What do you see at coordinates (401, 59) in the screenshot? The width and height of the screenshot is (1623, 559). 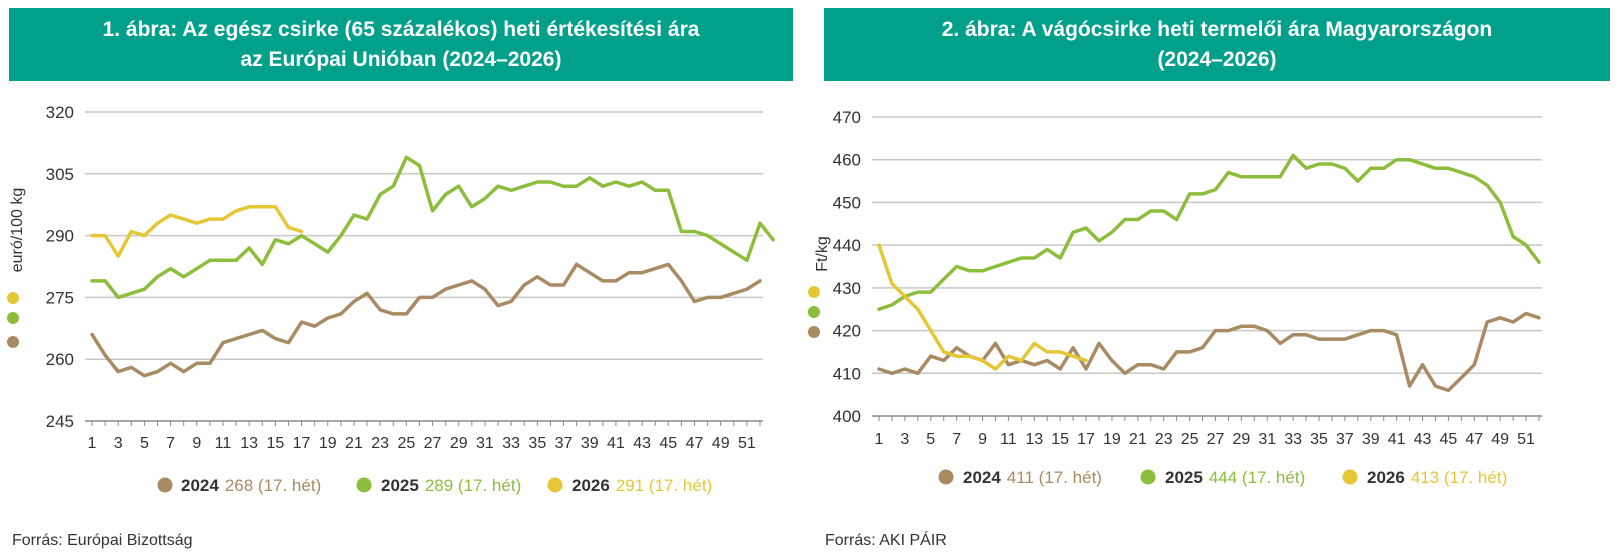 I see `chart-title-line2: az Európai Unióban (2024–2026)` at bounding box center [401, 59].